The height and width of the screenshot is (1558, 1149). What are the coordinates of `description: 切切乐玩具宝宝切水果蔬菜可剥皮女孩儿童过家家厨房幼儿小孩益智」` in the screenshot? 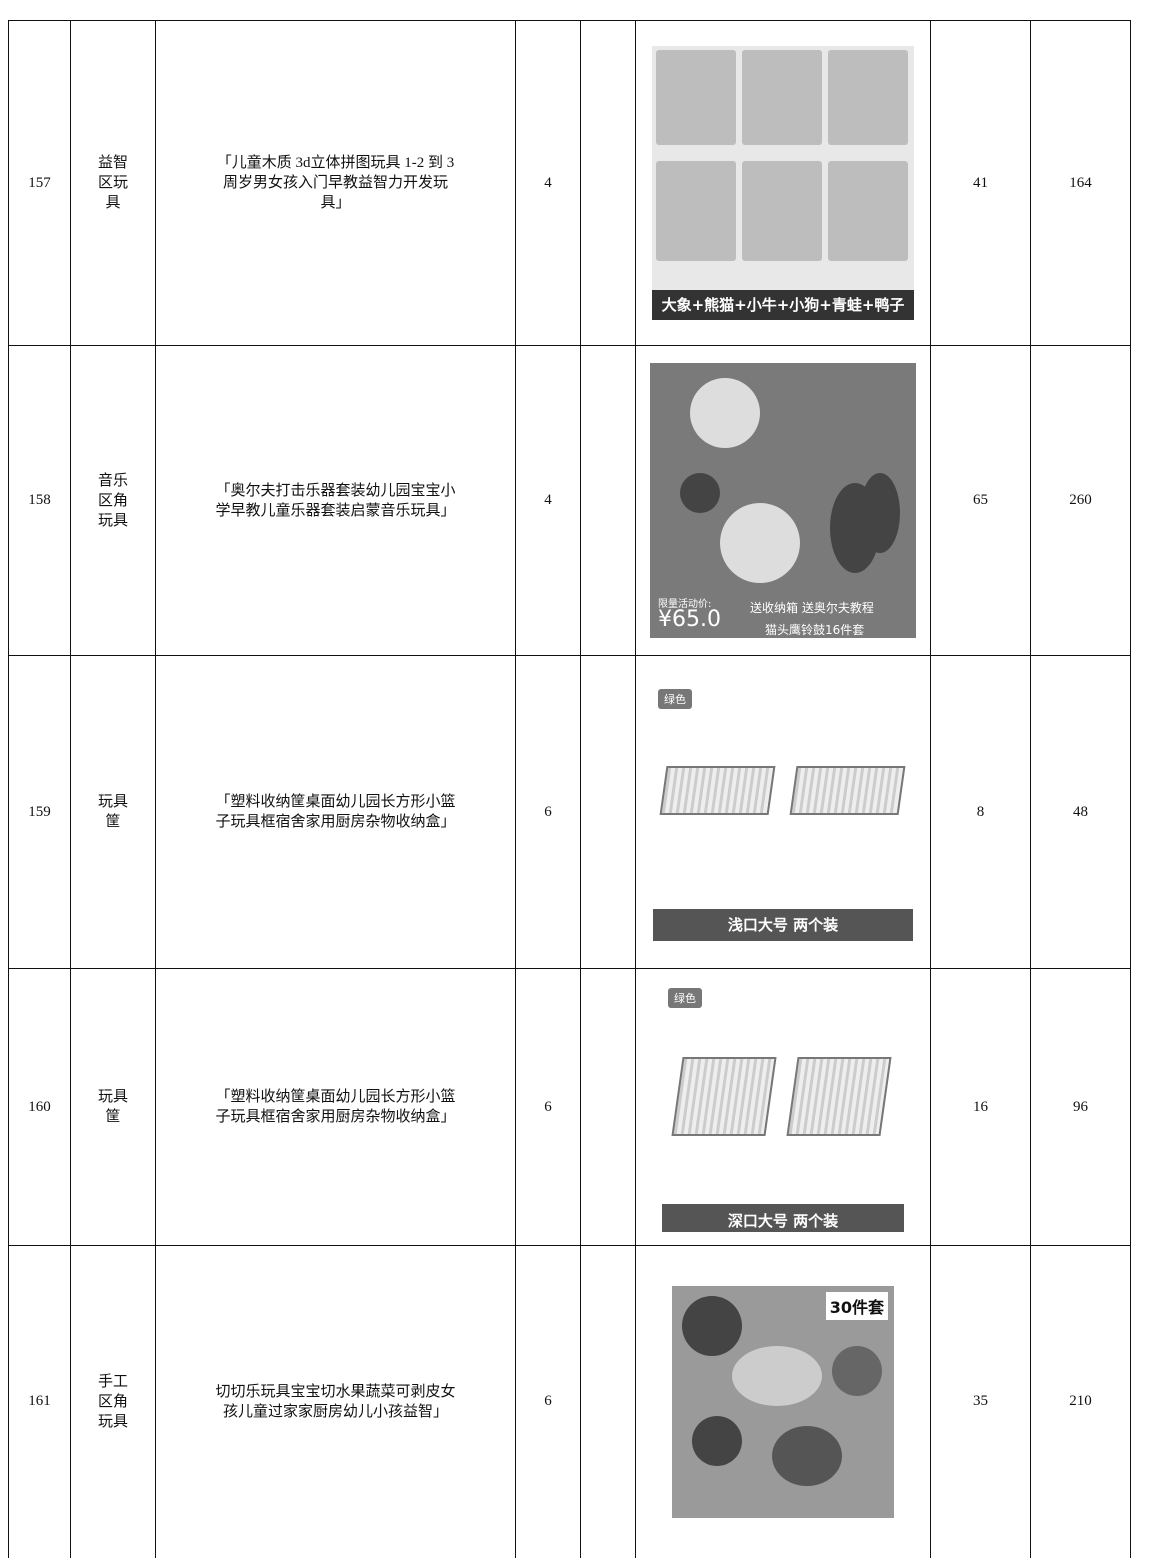 It's located at (335, 1401).